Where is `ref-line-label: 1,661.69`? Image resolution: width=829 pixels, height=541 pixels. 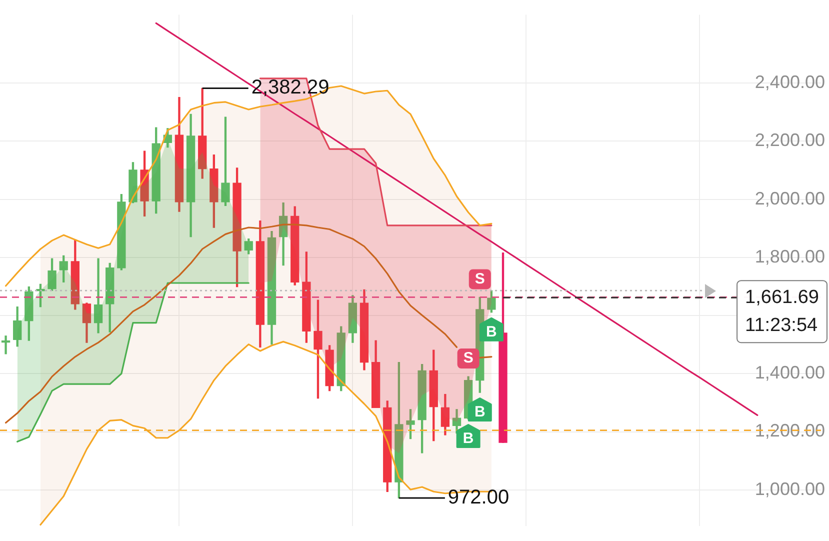 ref-line-label: 1,661.69 is located at coordinates (782, 297).